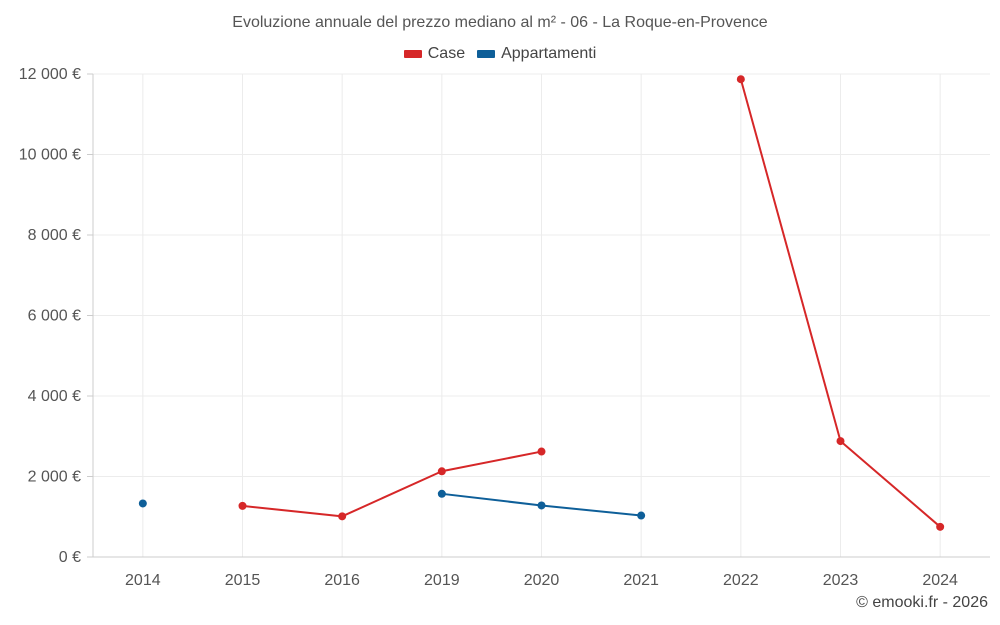 The width and height of the screenshot is (1000, 625). I want to click on legend-label-case: Case, so click(446, 53).